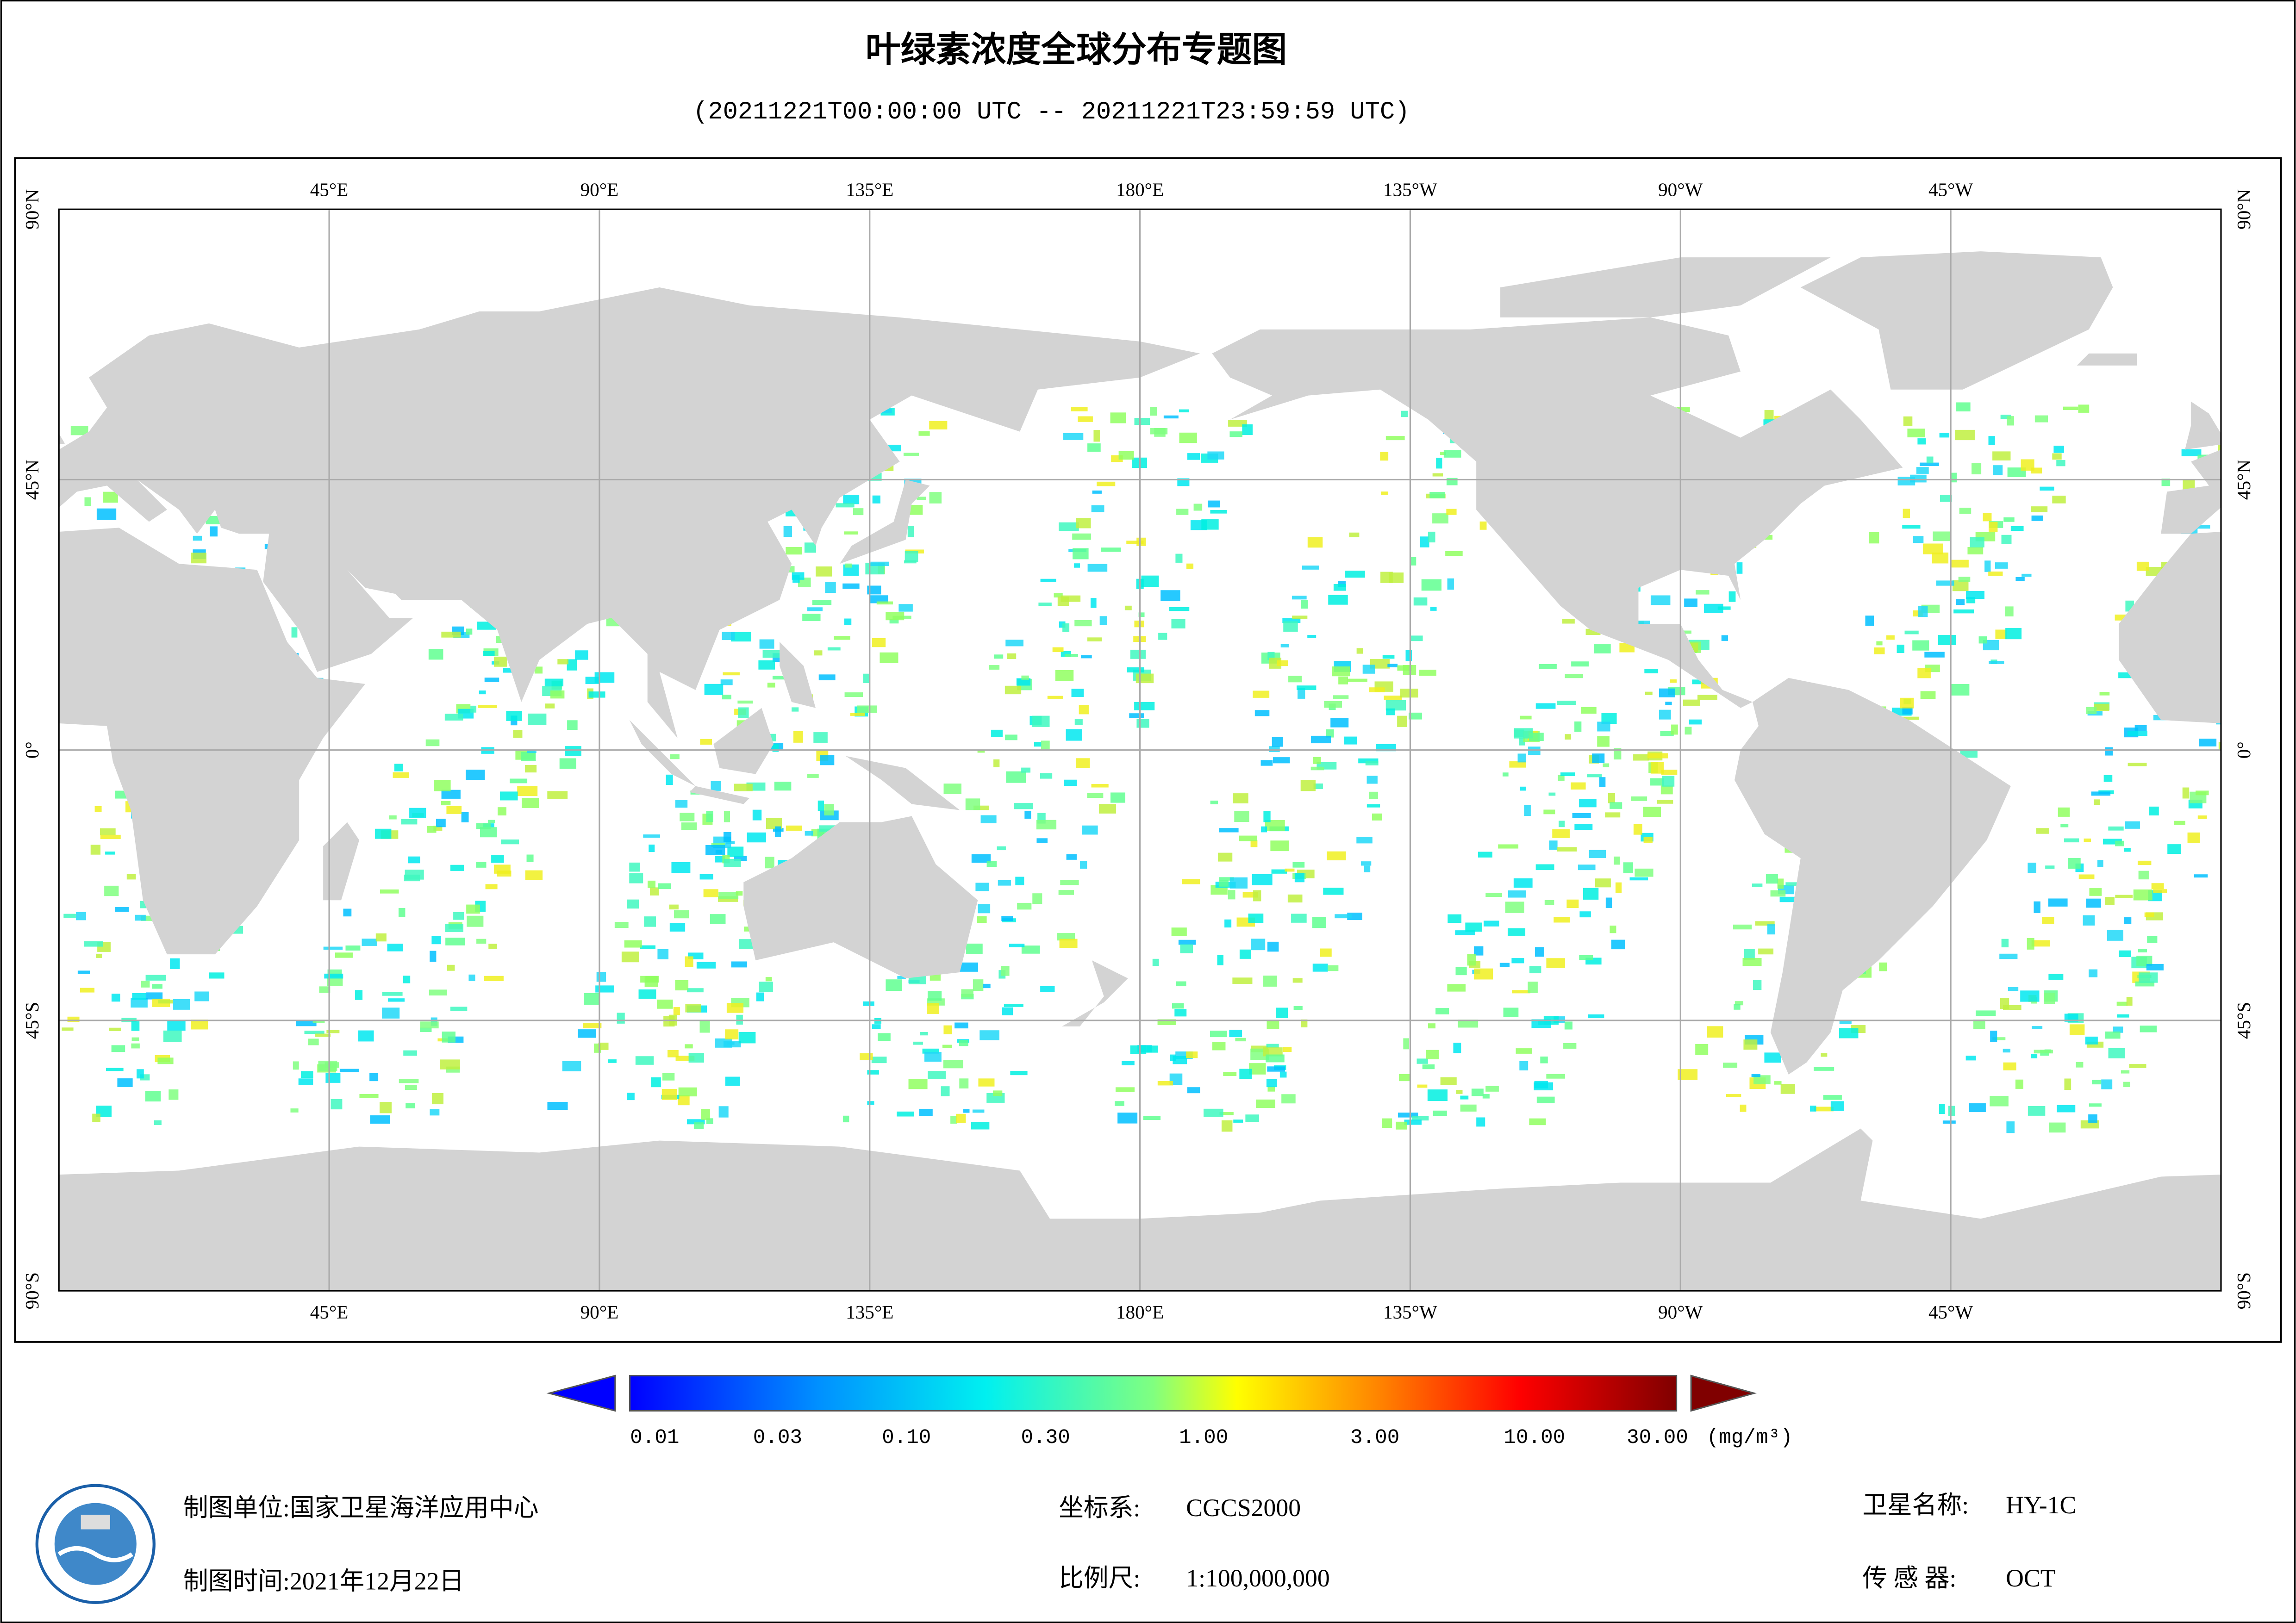 The image size is (2296, 1623). I want to click on scale: 1:100,000,000, so click(1258, 1578).